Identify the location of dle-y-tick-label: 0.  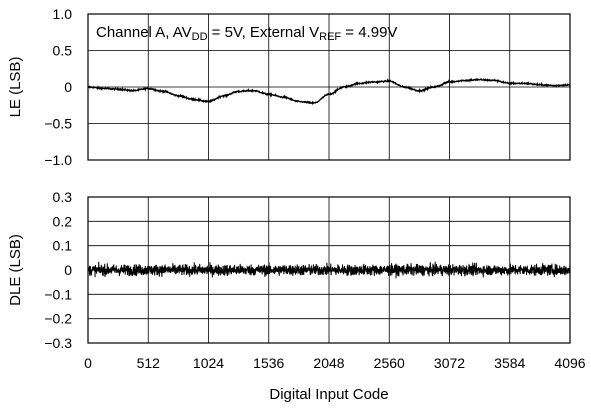
(68, 270).